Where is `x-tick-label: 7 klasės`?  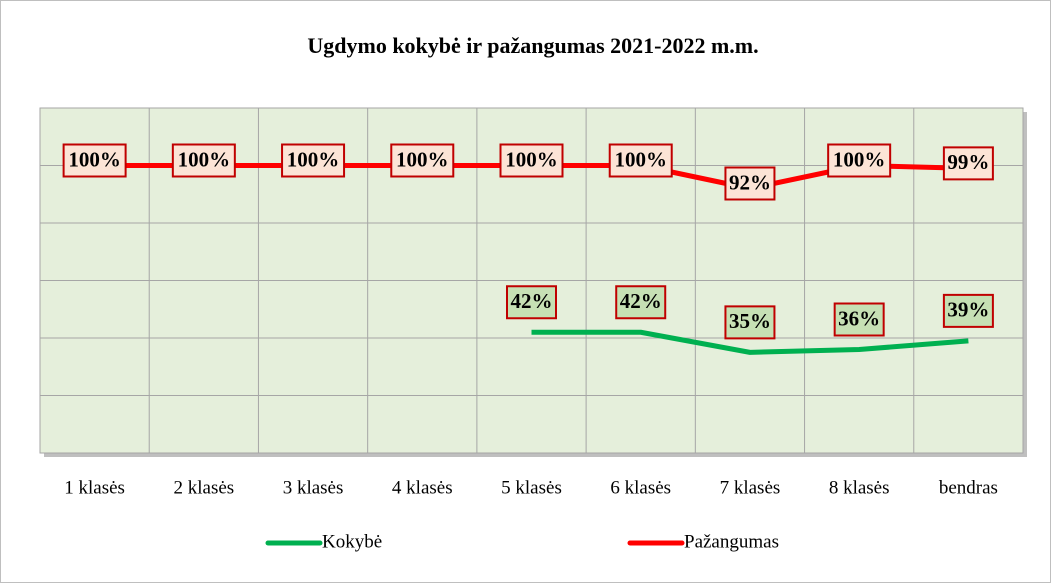
x-tick-label: 7 klasės is located at coordinates (750, 487).